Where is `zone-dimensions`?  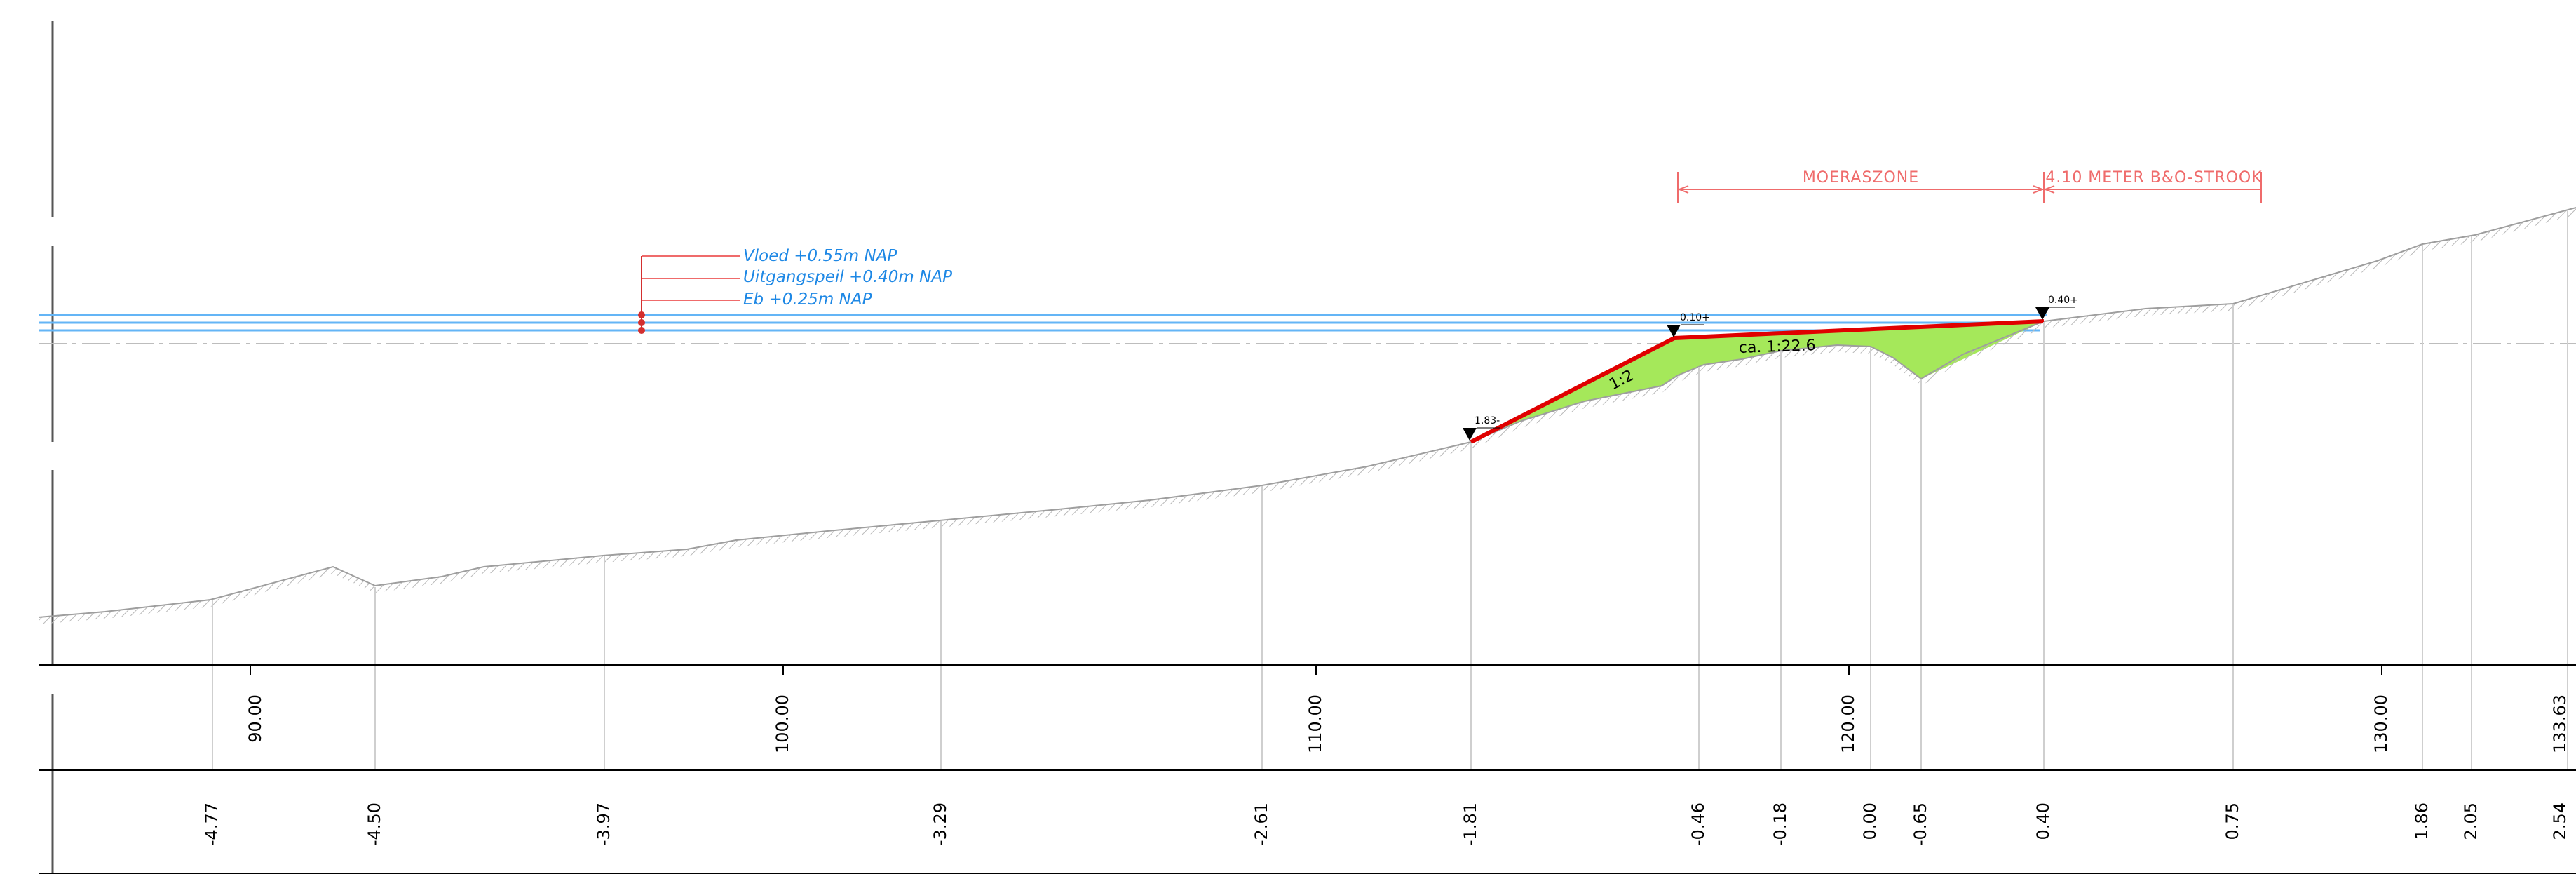 zone-dimensions is located at coordinates (1969, 187).